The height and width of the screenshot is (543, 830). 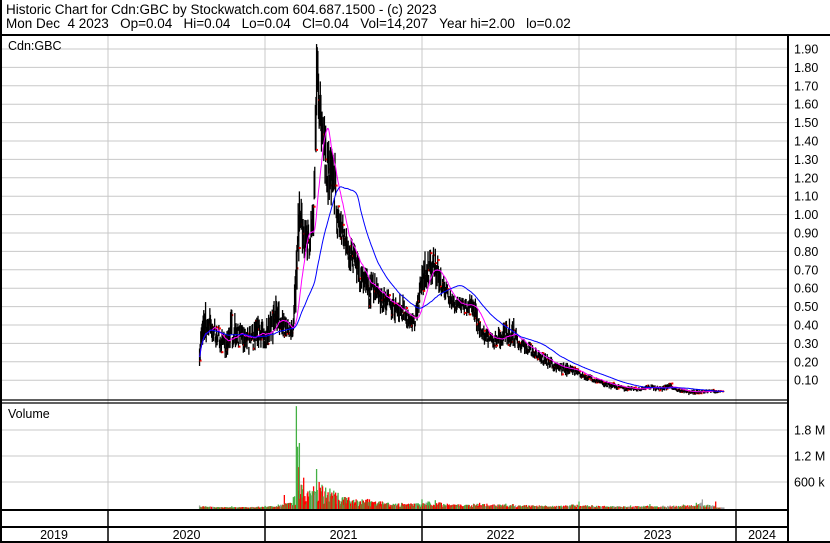 I want to click on price-tick-label: 1.90, so click(x=806, y=50).